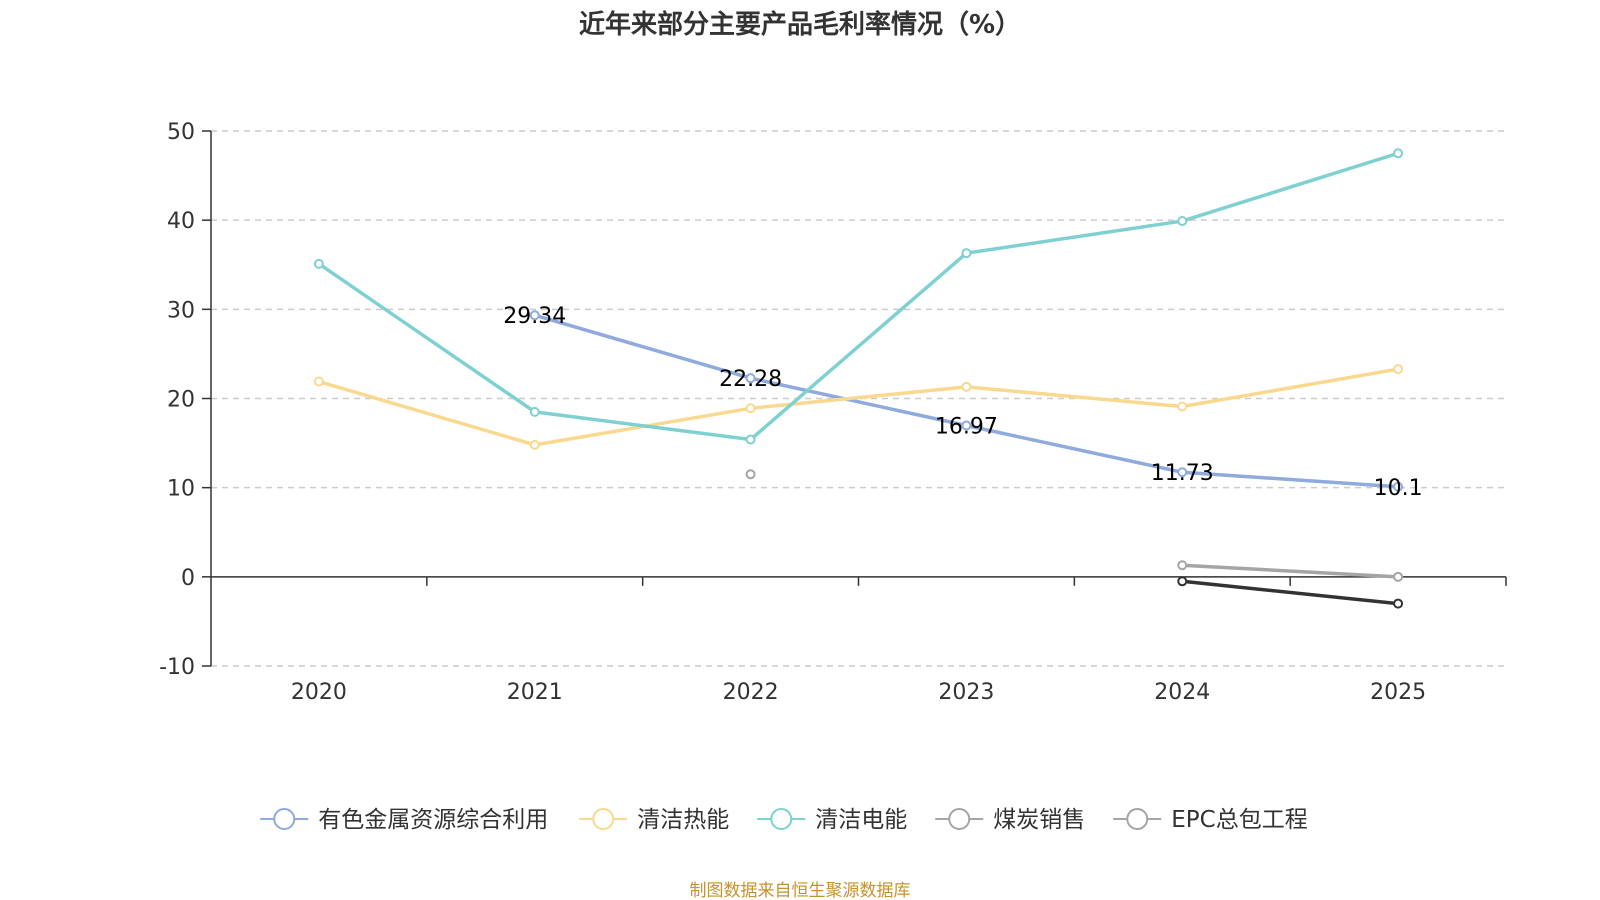  What do you see at coordinates (800, 24) in the screenshot?
I see `chart-title: 近年来部分主要产品毛利率情况（%）` at bounding box center [800, 24].